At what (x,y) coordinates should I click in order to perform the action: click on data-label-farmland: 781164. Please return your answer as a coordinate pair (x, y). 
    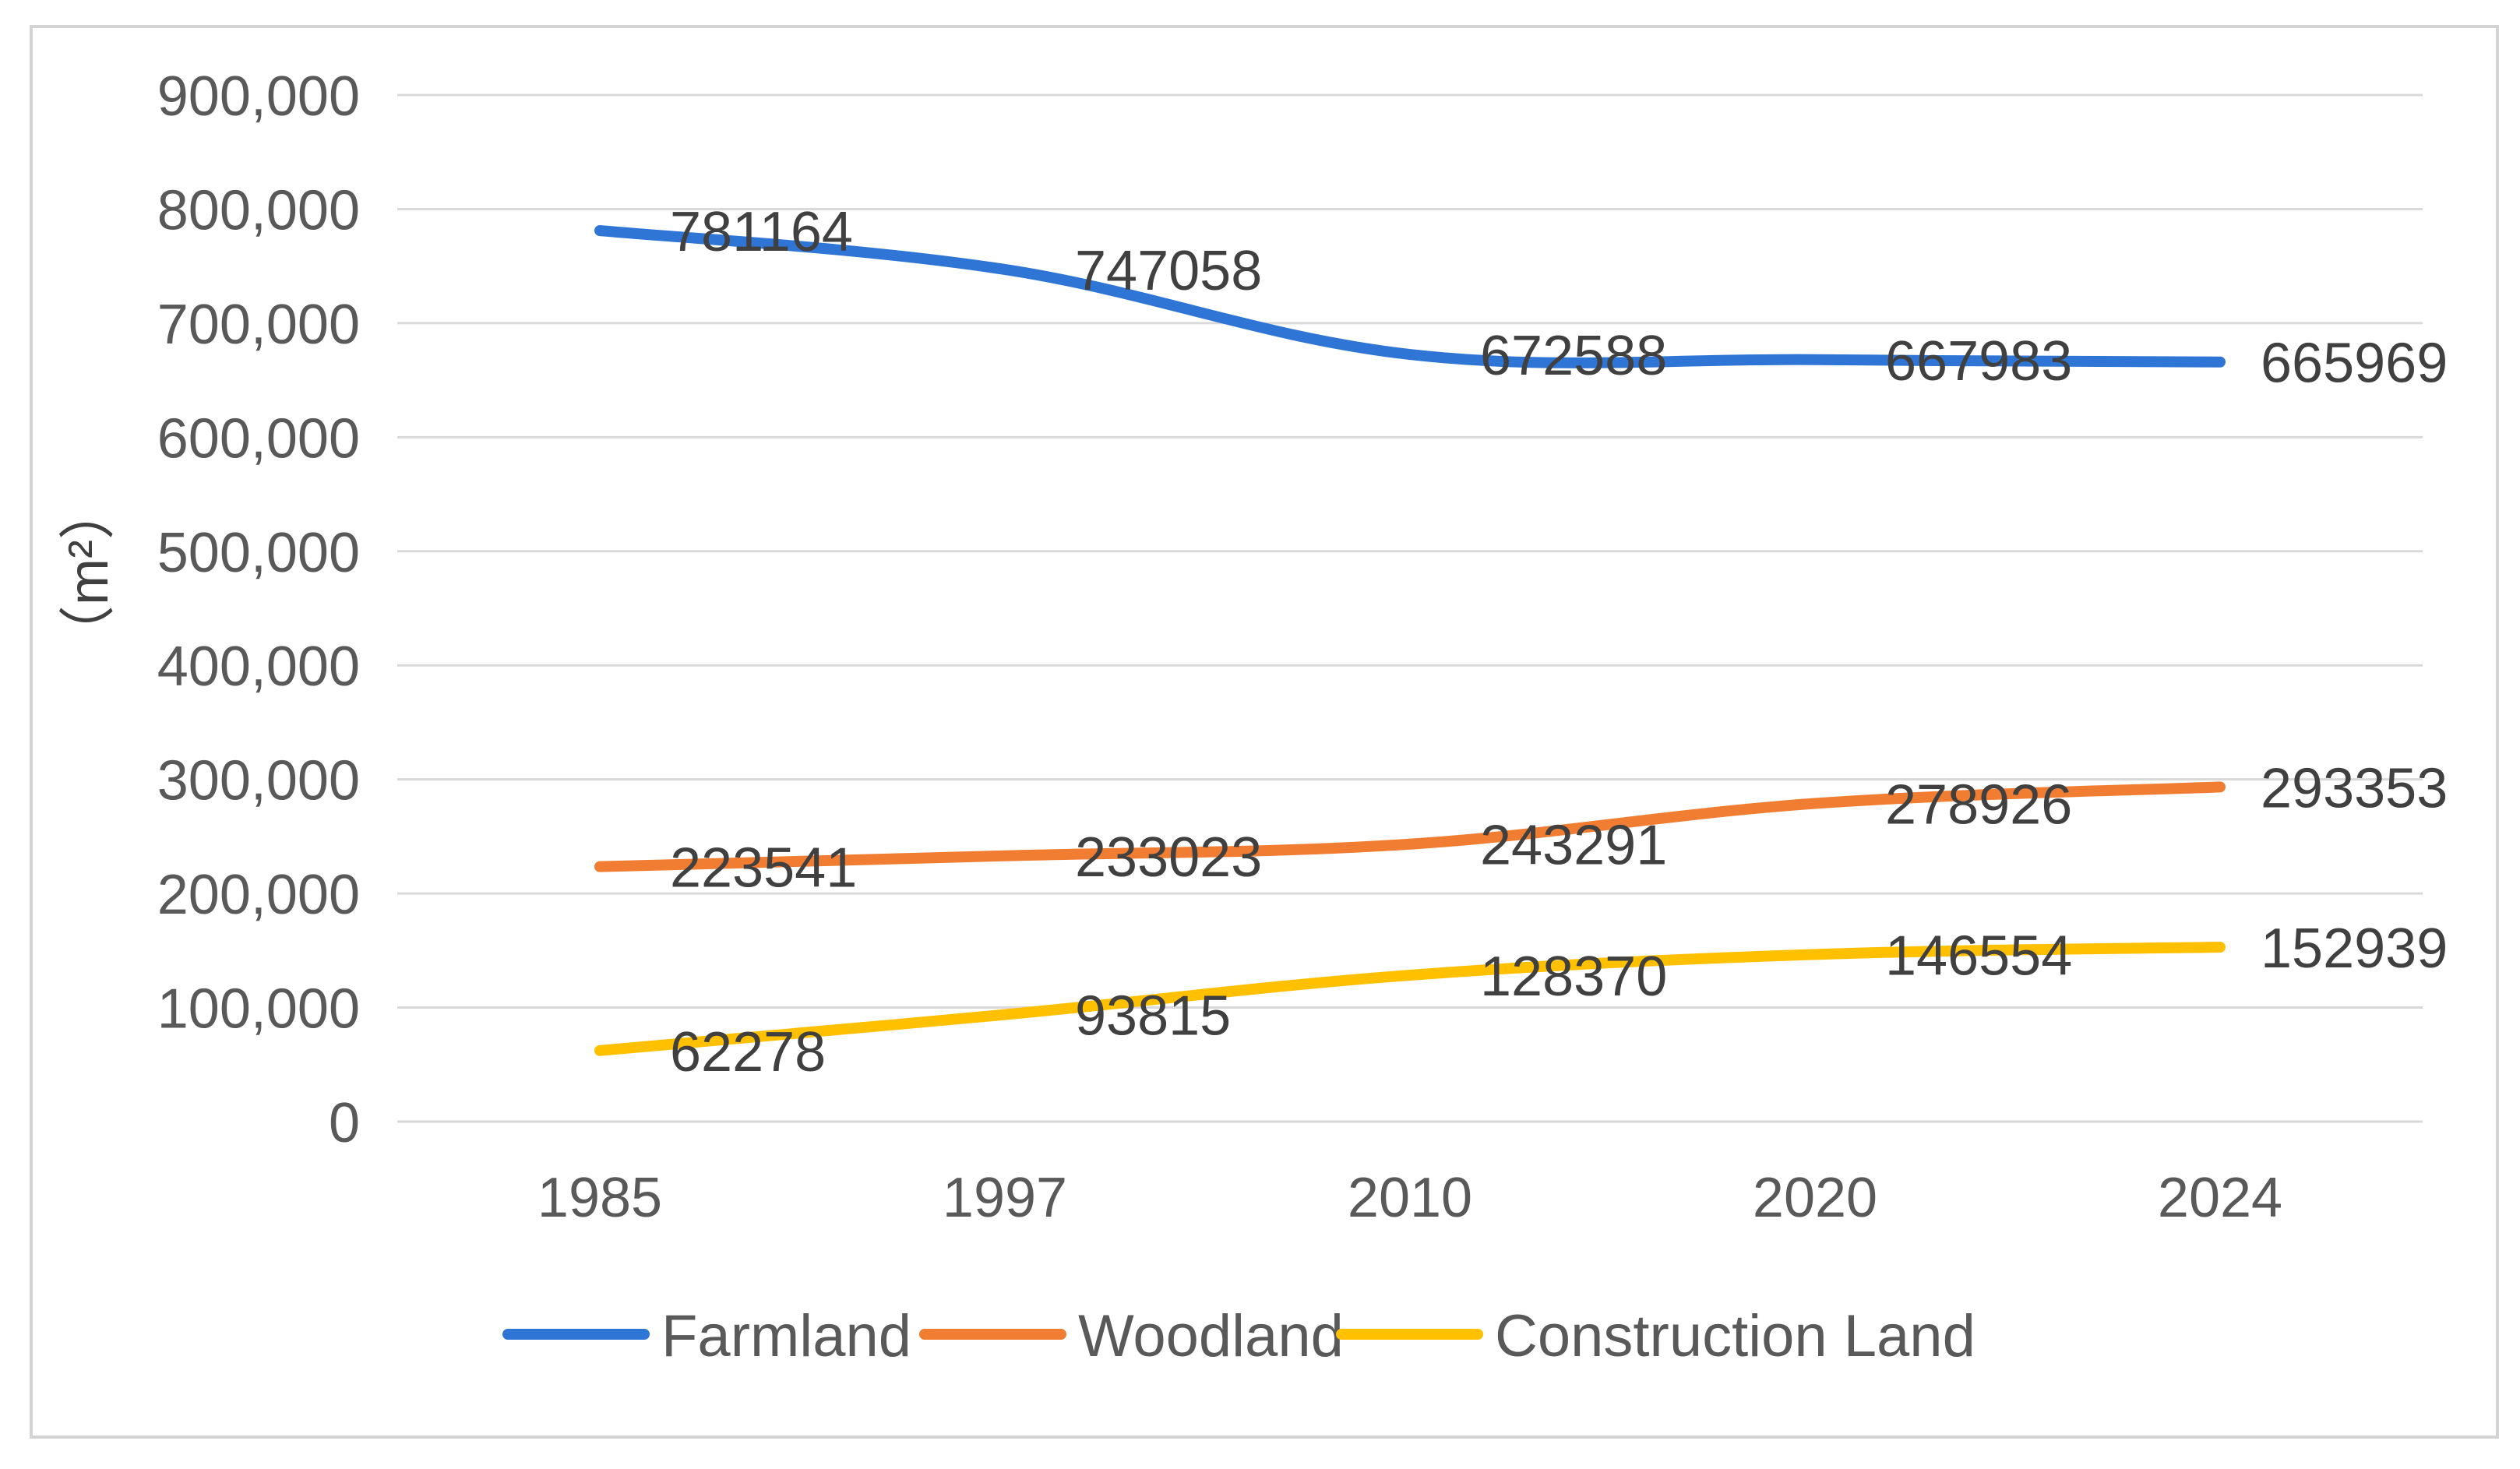
    Looking at the image, I should click on (761, 232).